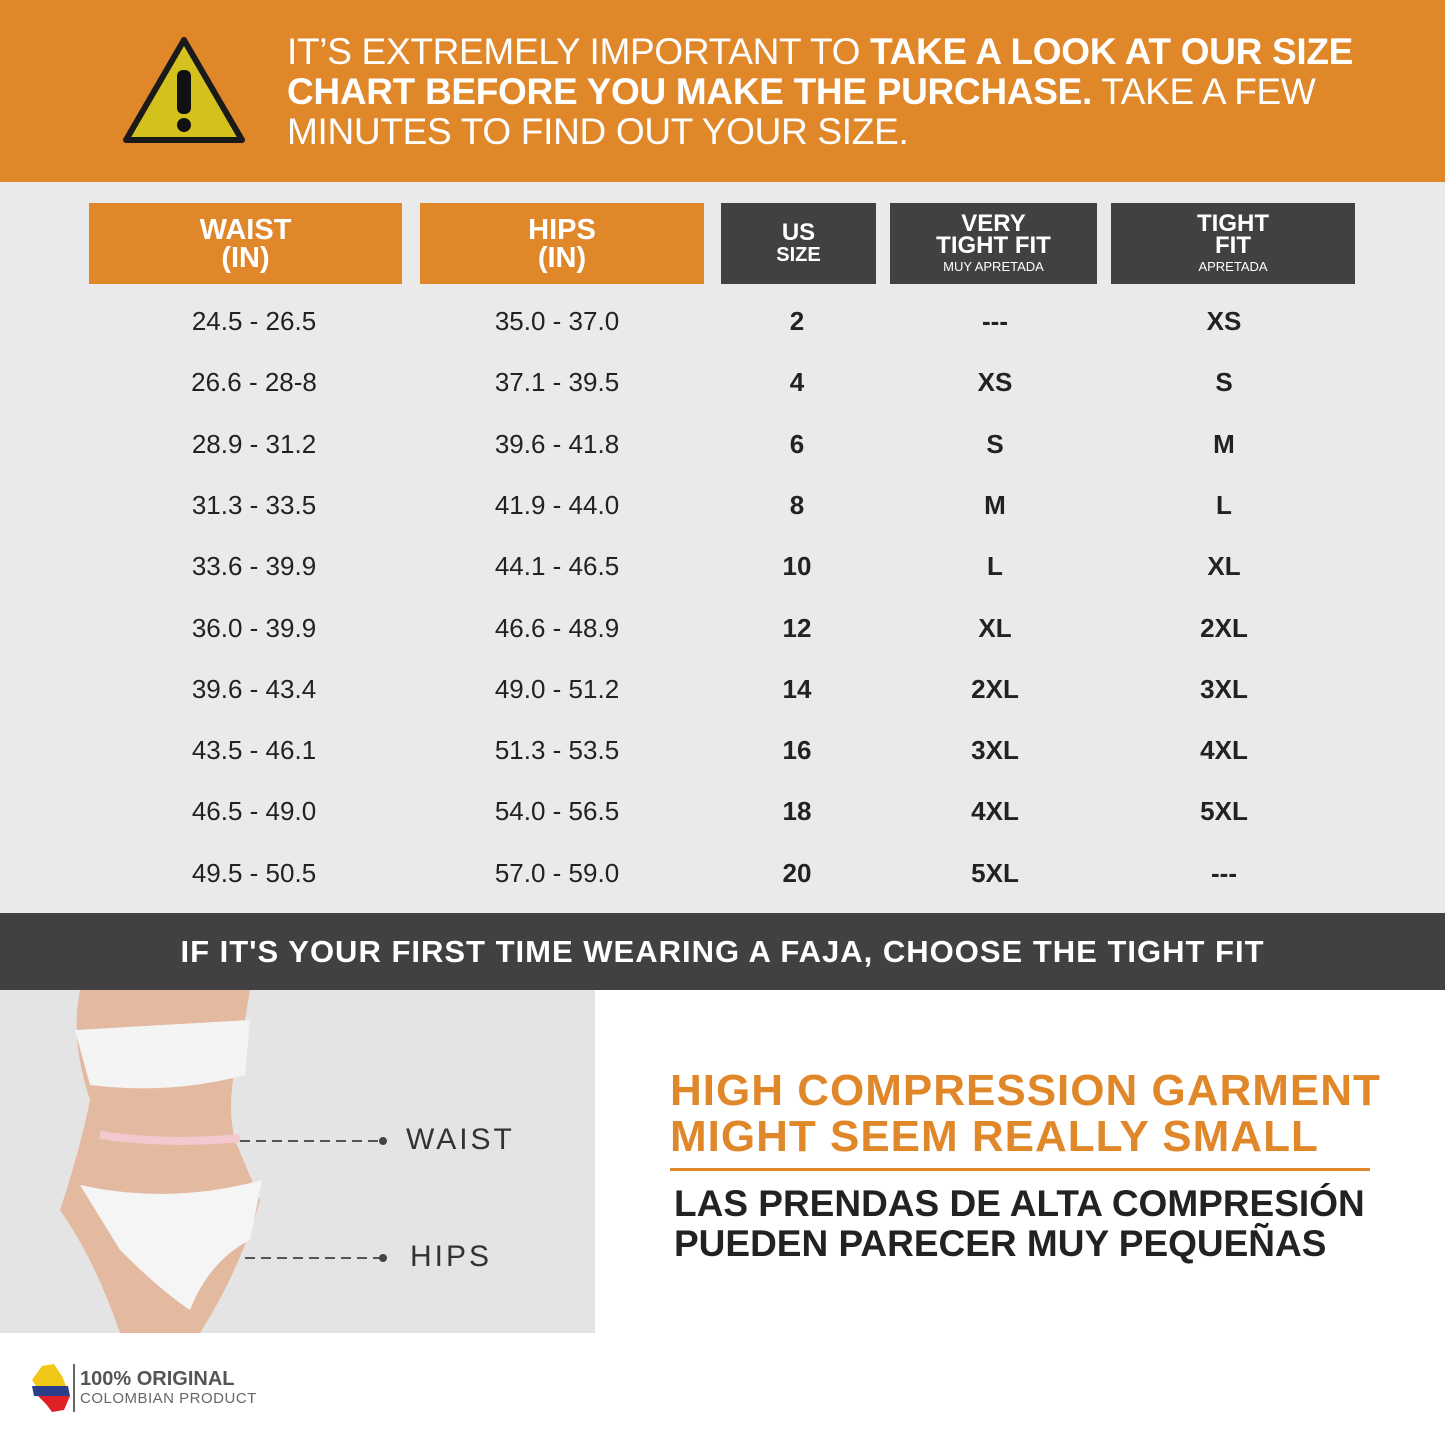 The width and height of the screenshot is (1445, 1445). I want to click on woman-body-illustration, so click(223, 1161).